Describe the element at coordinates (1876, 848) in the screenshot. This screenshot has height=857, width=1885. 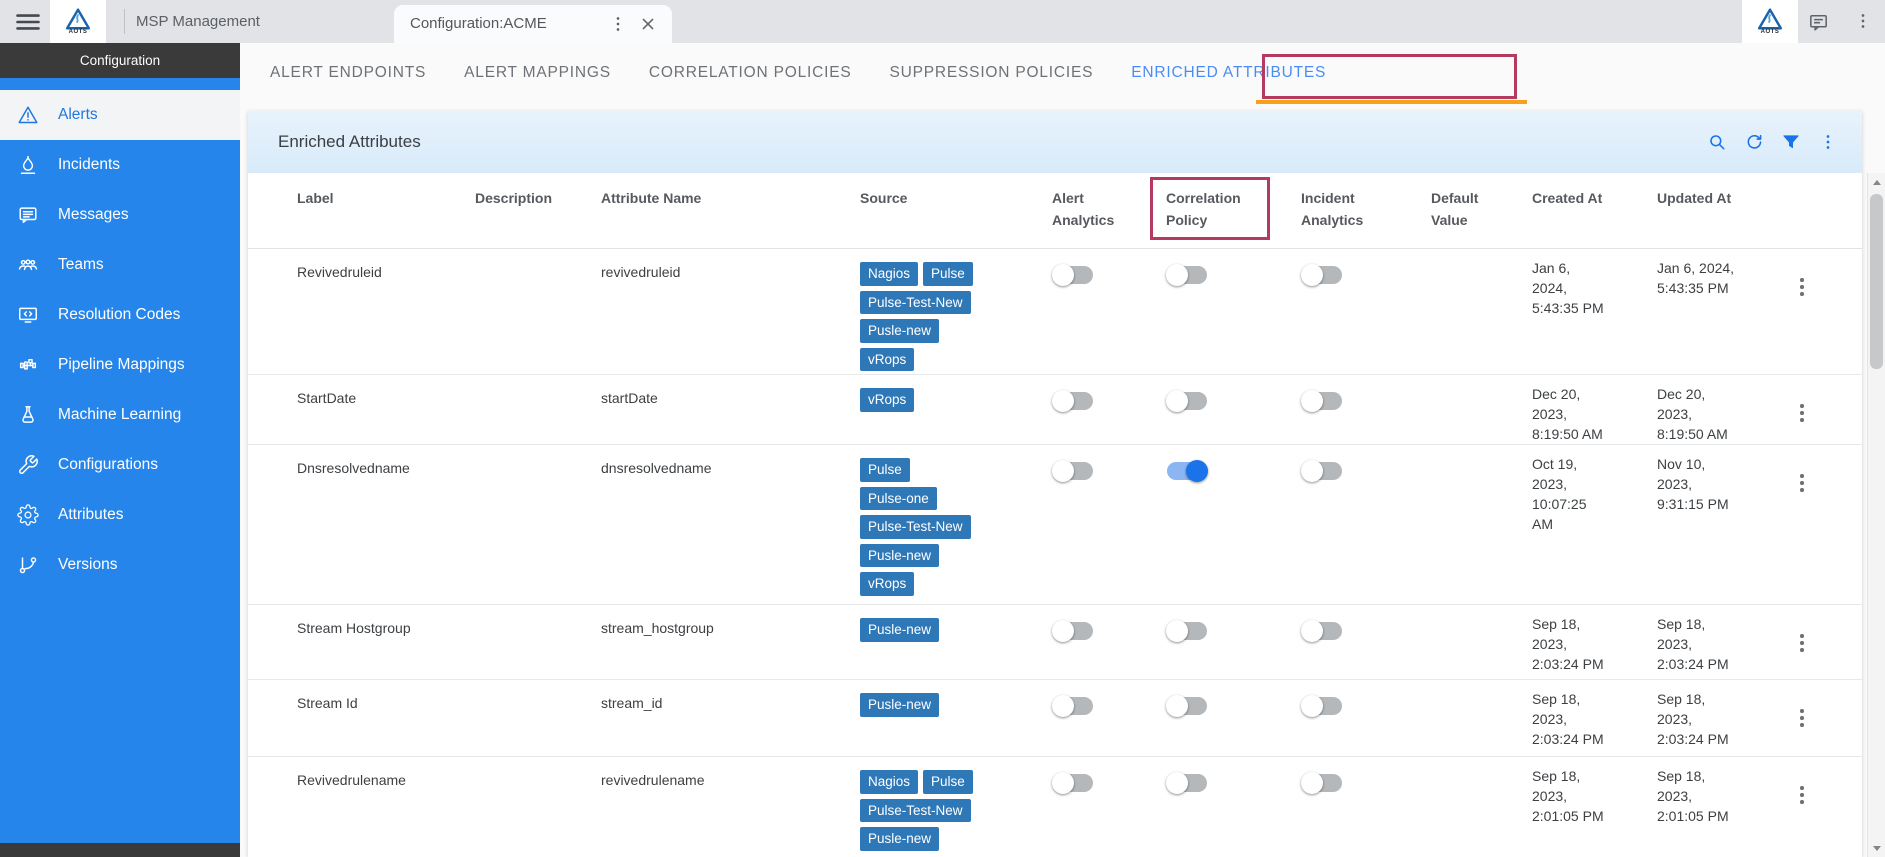
I see `scrollbar-down-arrow` at that location.